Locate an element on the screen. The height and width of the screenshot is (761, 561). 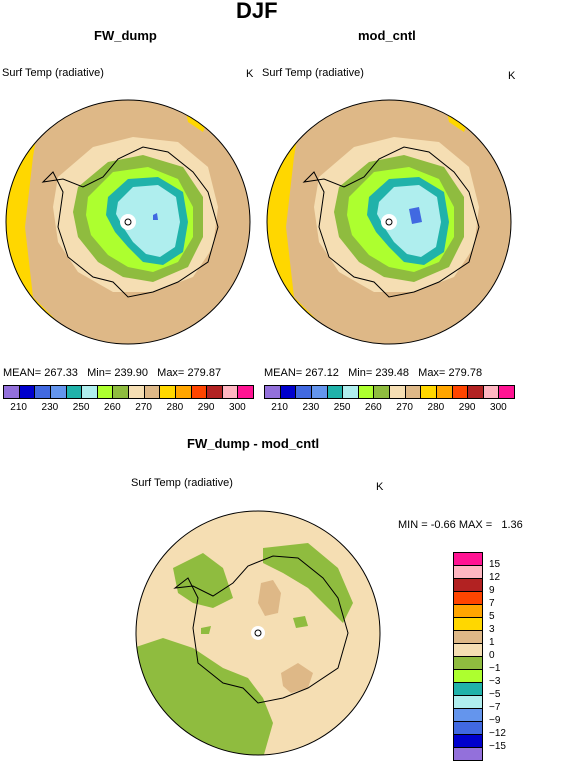
colorbar-diff-tick-label: −1 is located at coordinates (495, 668).